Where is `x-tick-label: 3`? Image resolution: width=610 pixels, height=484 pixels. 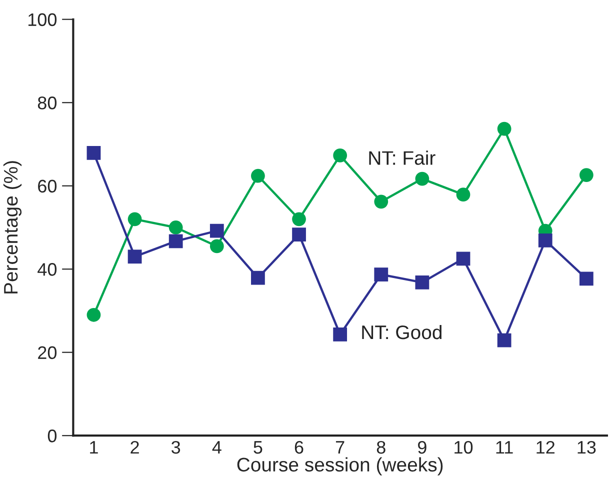
x-tick-label: 3 is located at coordinates (176, 447).